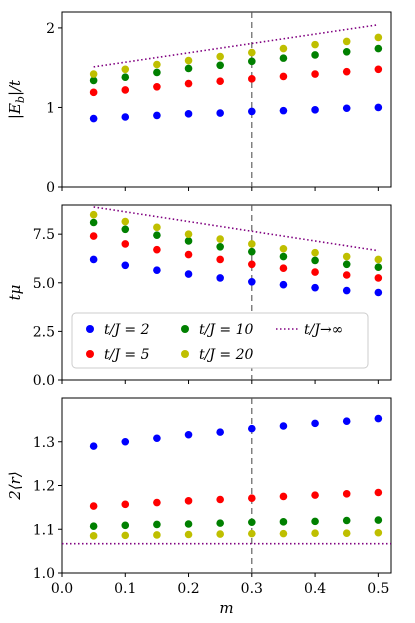 This screenshot has width=415, height=623. Describe the element at coordinates (44, 332) in the screenshot. I see `panel-2-ytick-label: 2.5` at that location.